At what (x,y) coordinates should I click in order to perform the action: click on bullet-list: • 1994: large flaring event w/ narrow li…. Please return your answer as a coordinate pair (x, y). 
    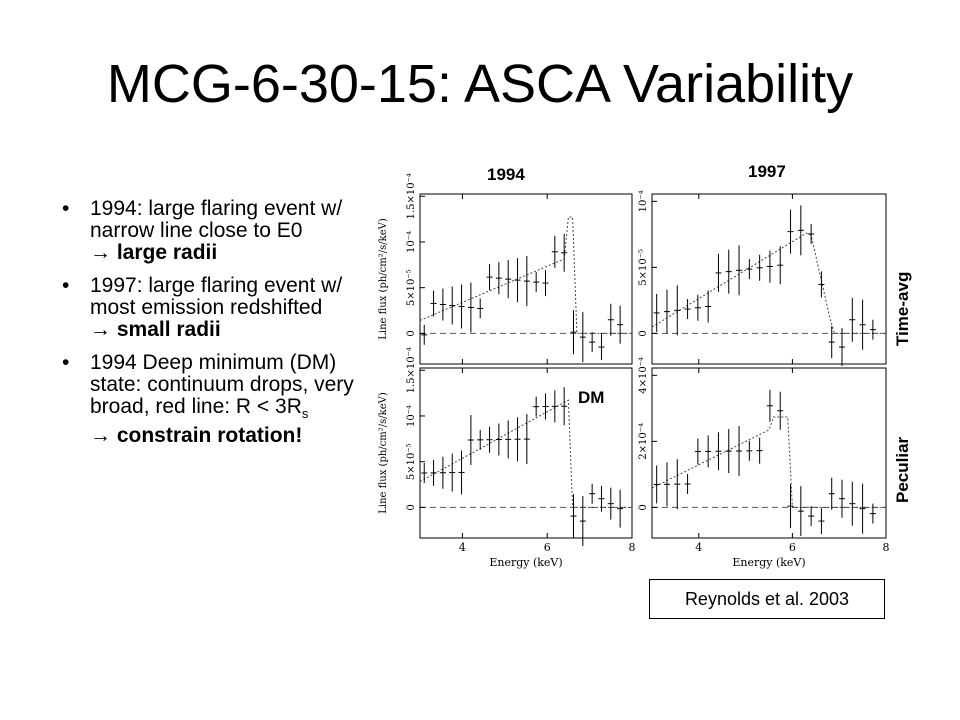
    Looking at the image, I should click on (222, 328).